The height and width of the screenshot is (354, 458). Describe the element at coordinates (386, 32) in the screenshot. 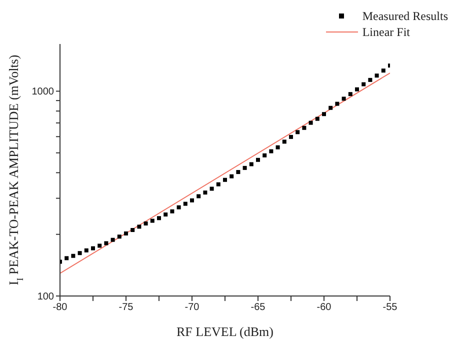

I see `legend-label: Linear Fit` at that location.